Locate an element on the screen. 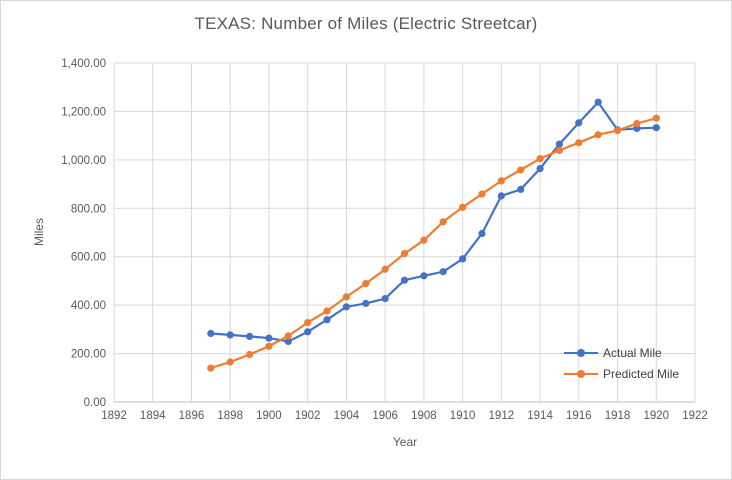  x-tick-label: 1904 is located at coordinates (347, 416).